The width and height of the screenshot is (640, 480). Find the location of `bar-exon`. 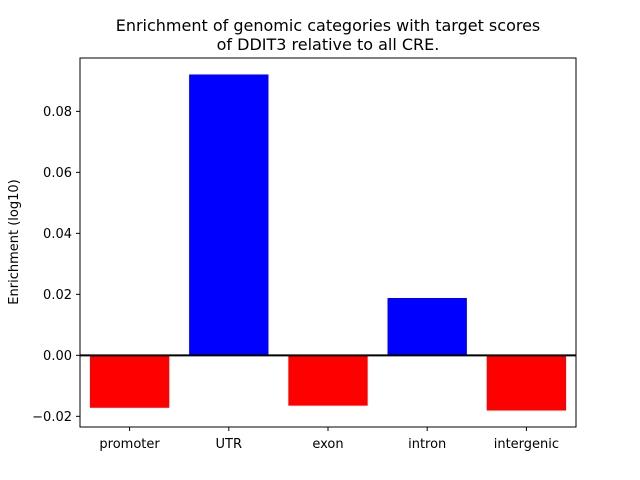

bar-exon is located at coordinates (328, 380).